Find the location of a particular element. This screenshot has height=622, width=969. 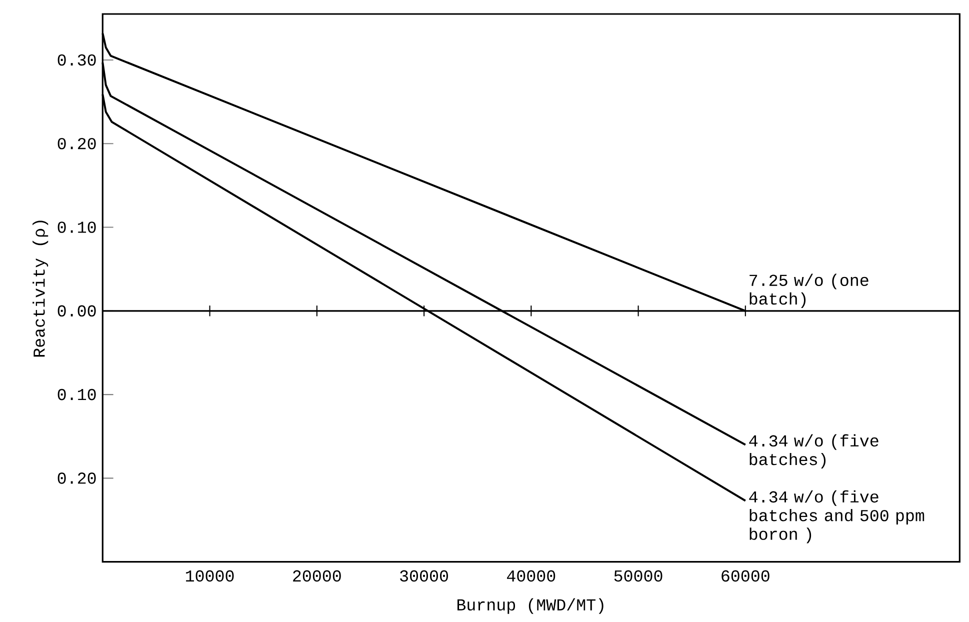

y-axis-title: Reactivity (ρ) is located at coordinates (40, 288).